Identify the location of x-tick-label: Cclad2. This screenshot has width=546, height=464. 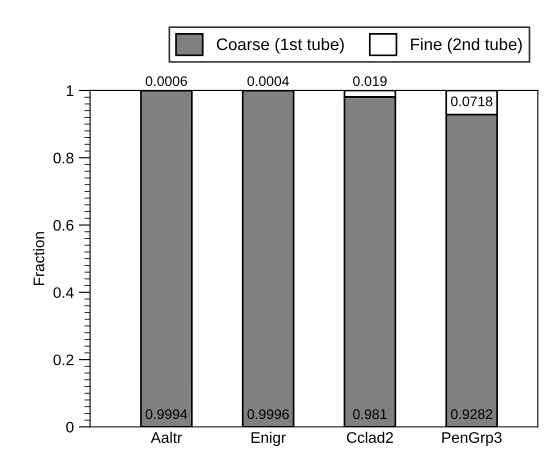
(369, 437).